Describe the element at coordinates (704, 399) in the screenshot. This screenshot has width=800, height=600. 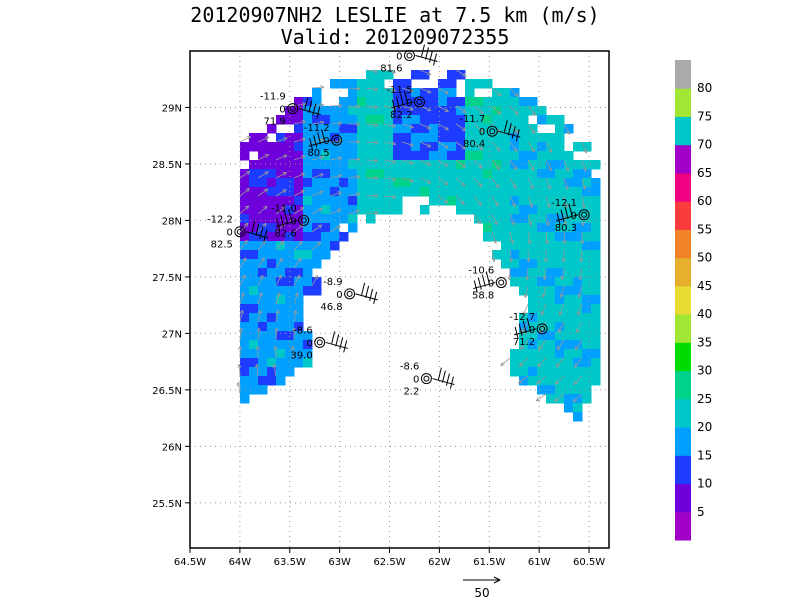
I see `colorbar-label: 25` at that location.